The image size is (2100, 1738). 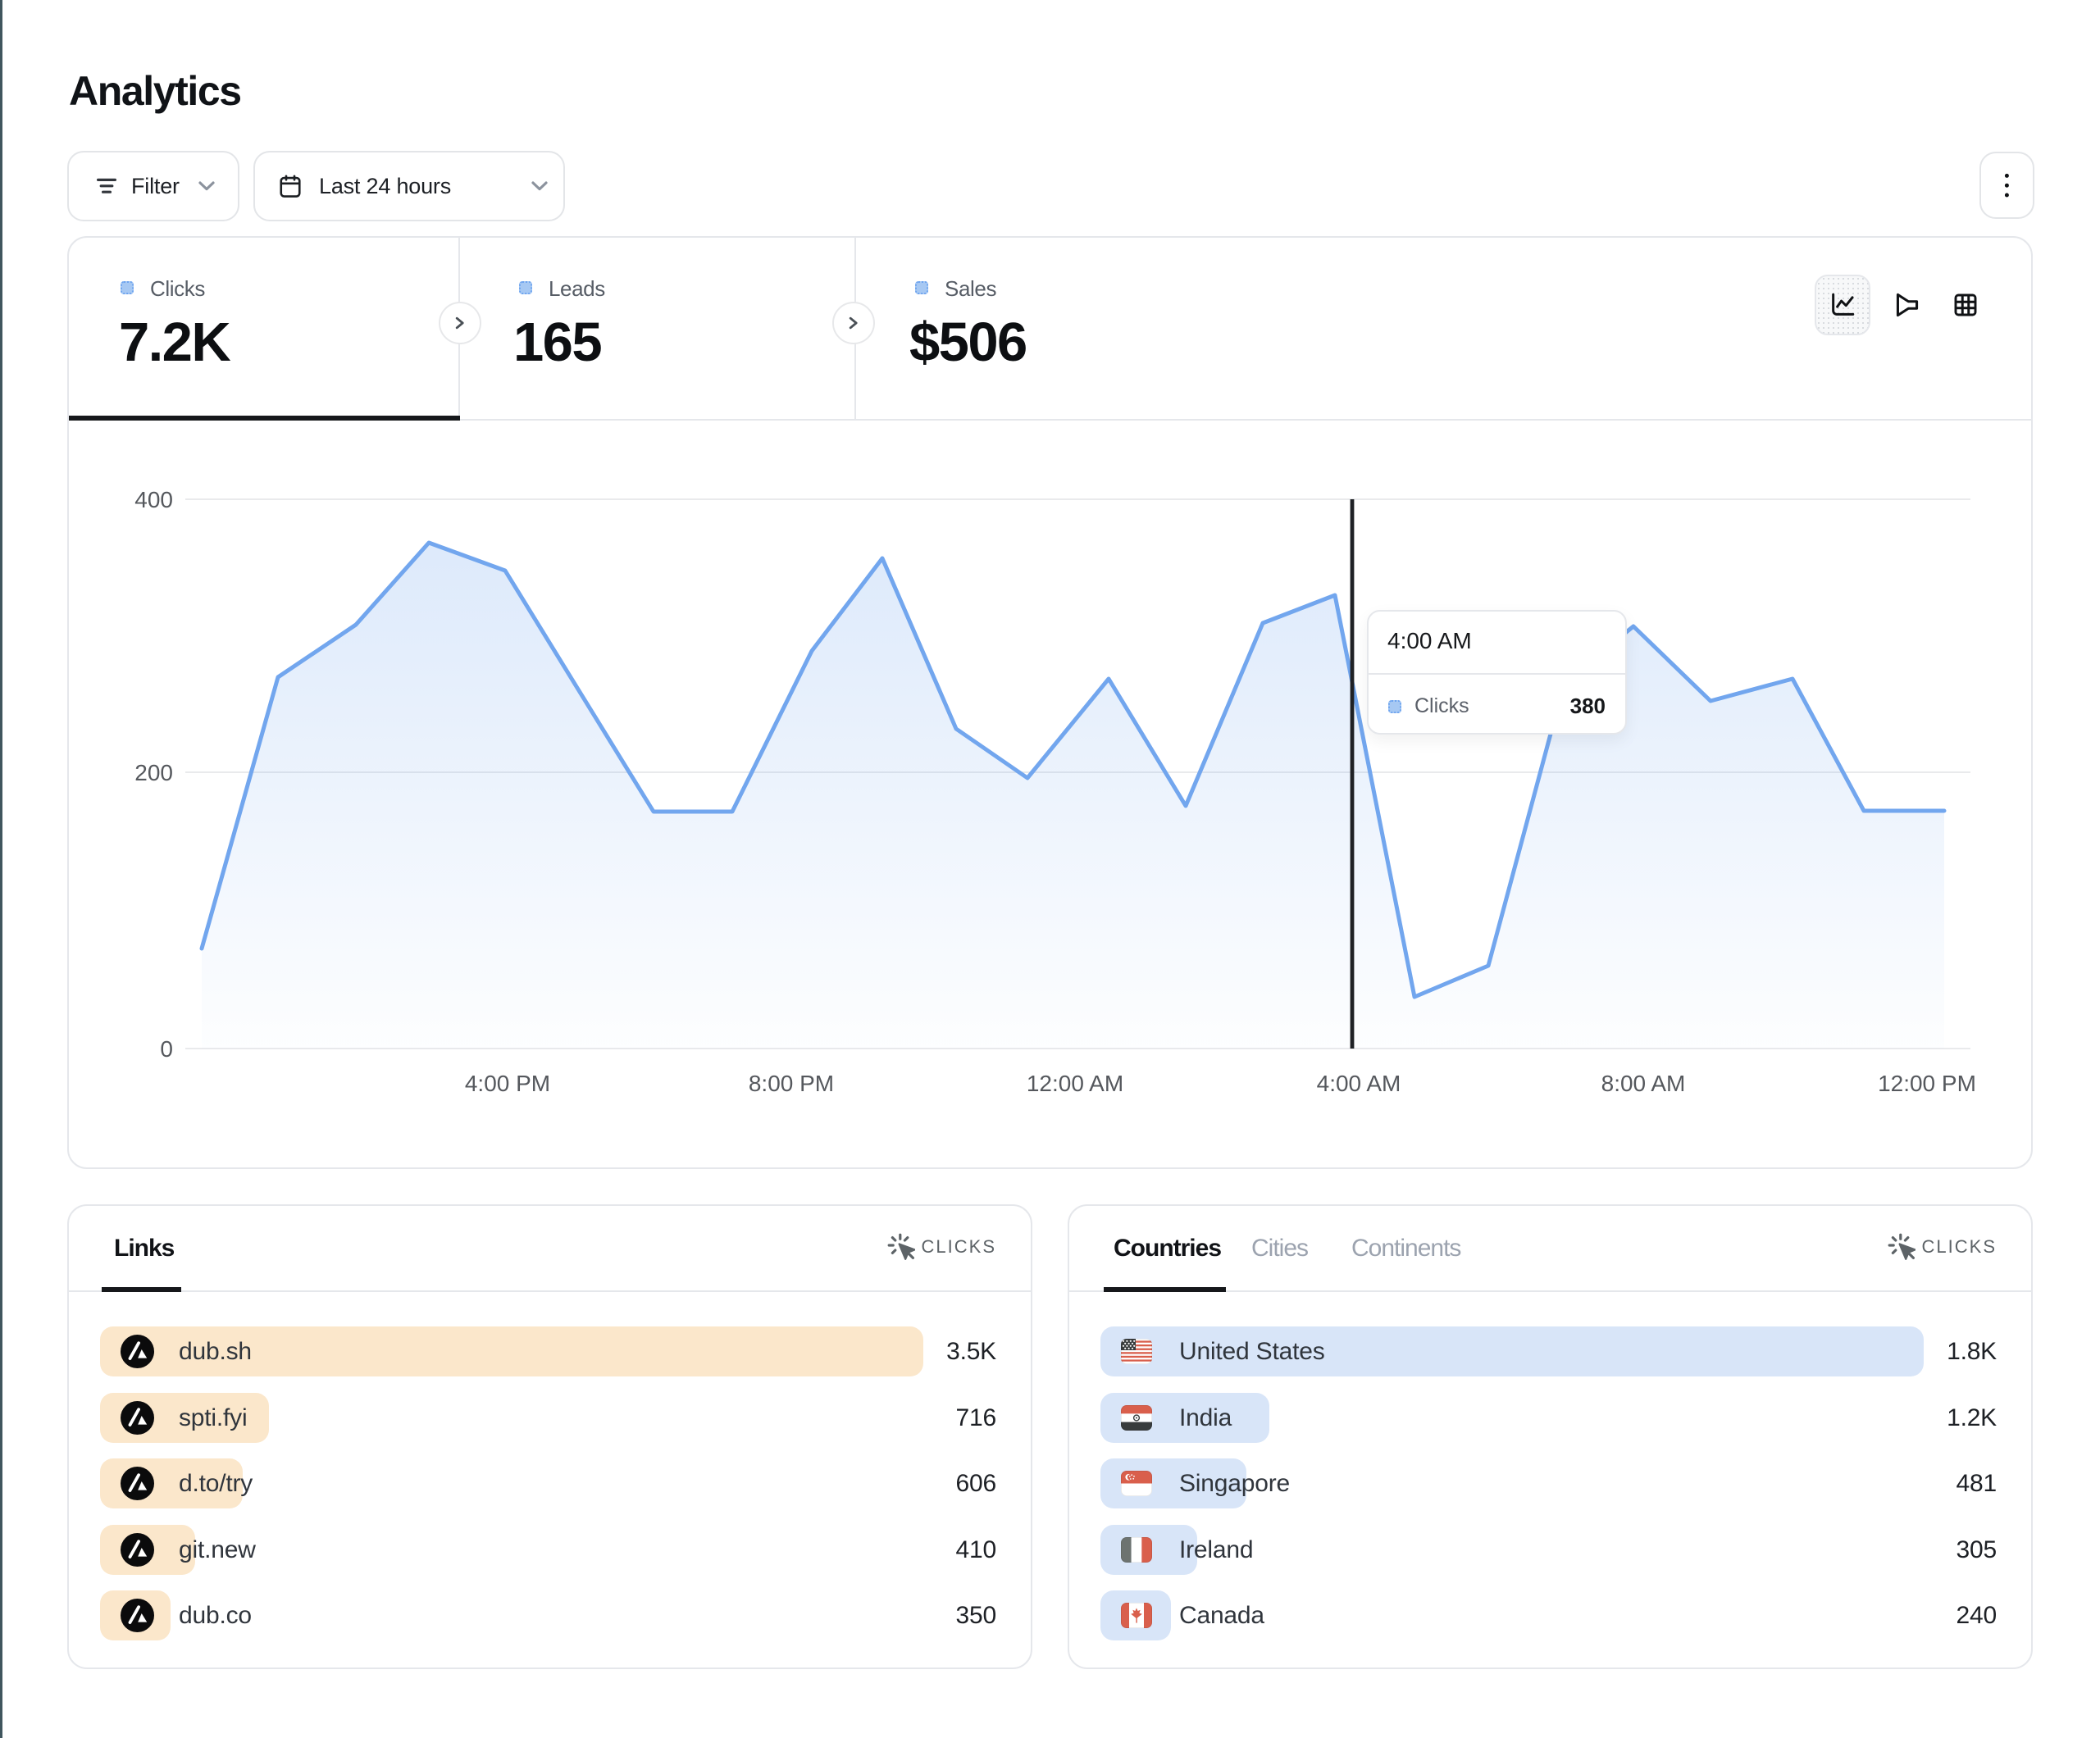 What do you see at coordinates (507, 1083) in the screenshot?
I see `svg-text: 4:00 PM` at bounding box center [507, 1083].